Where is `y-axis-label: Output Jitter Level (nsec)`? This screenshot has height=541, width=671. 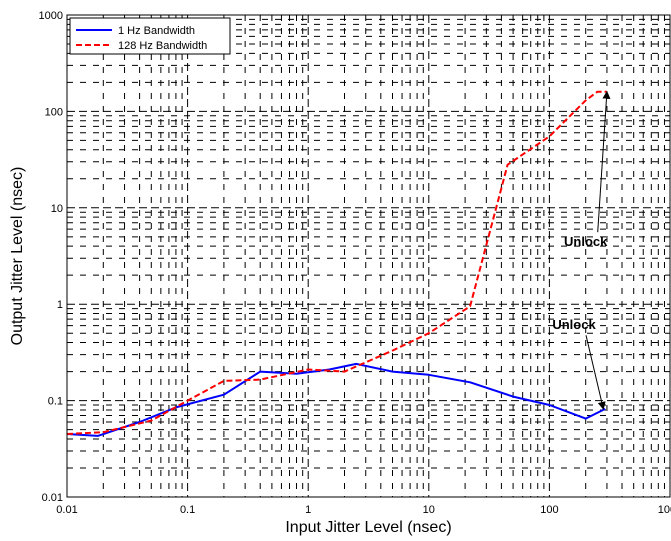 y-axis-label: Output Jitter Level (nsec) is located at coordinates (17, 256).